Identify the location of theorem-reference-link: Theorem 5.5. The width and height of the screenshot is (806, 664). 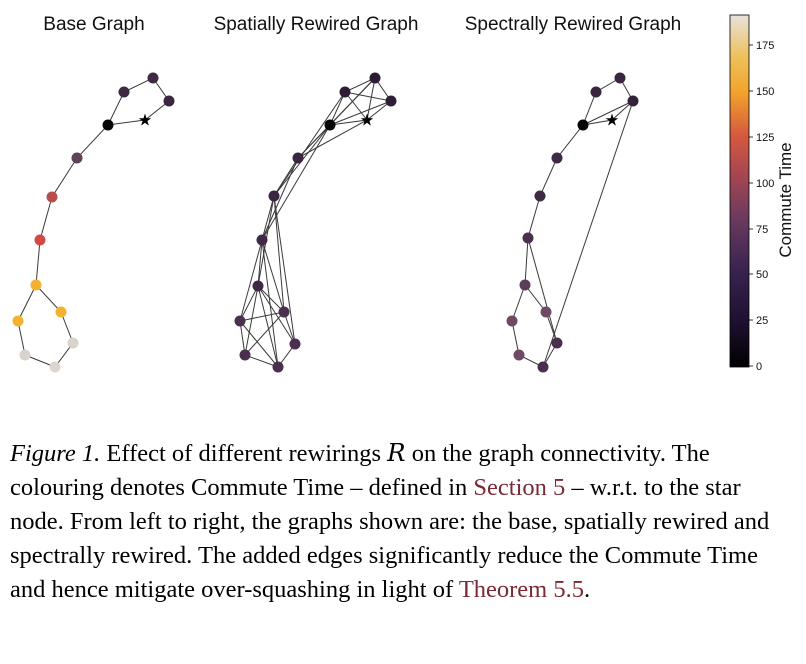
(521, 589).